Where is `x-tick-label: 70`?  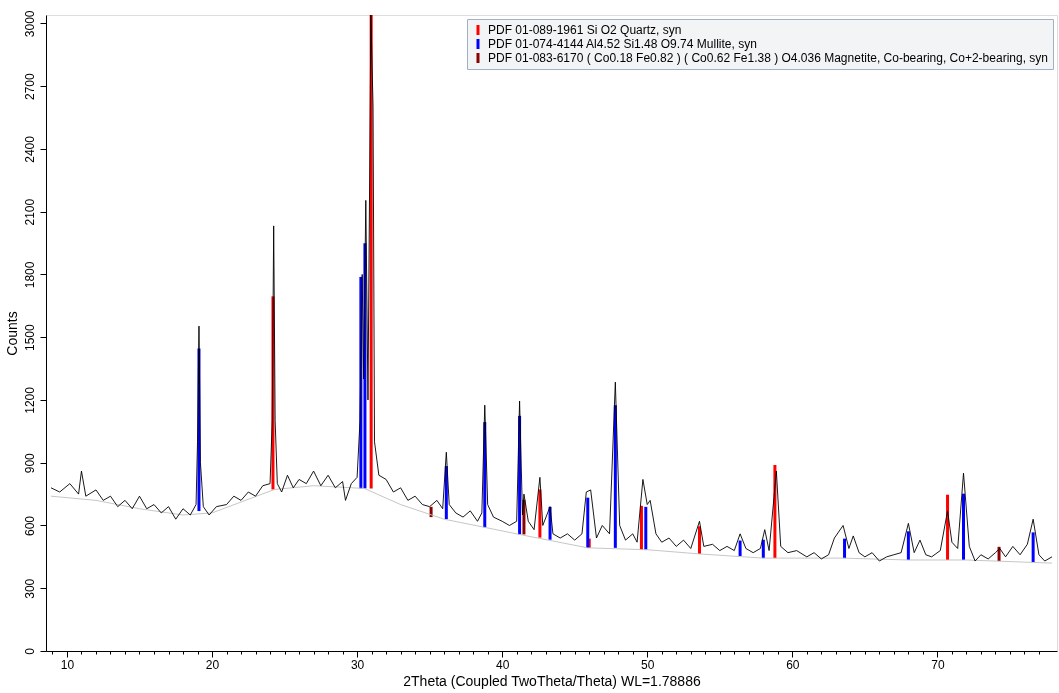 x-tick-label: 70 is located at coordinates (938, 664).